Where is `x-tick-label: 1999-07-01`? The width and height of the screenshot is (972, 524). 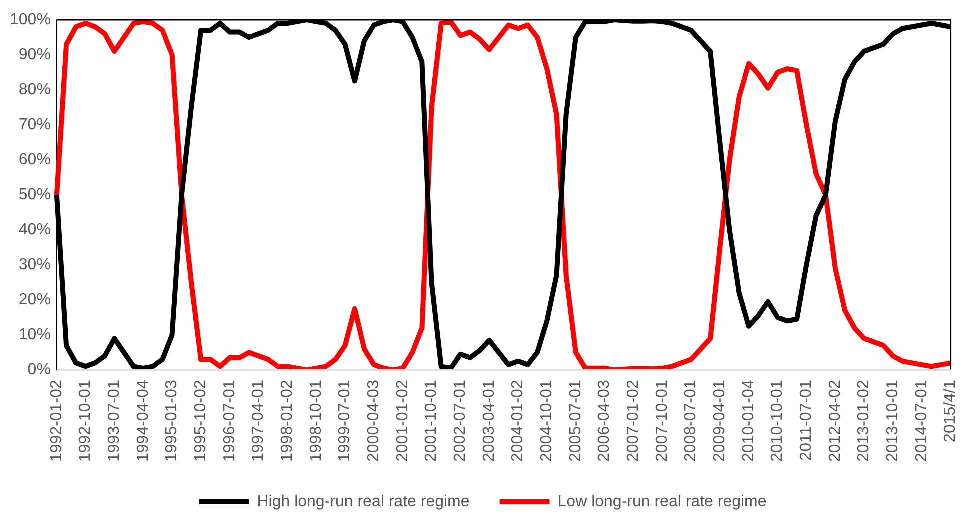
x-tick-label: 1999-07-01 is located at coordinates (345, 421).